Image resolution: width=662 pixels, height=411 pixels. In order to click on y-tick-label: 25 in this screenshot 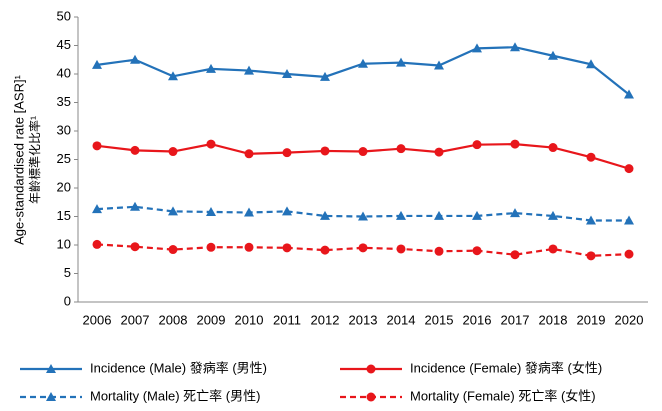, I will do `click(64, 158)`.